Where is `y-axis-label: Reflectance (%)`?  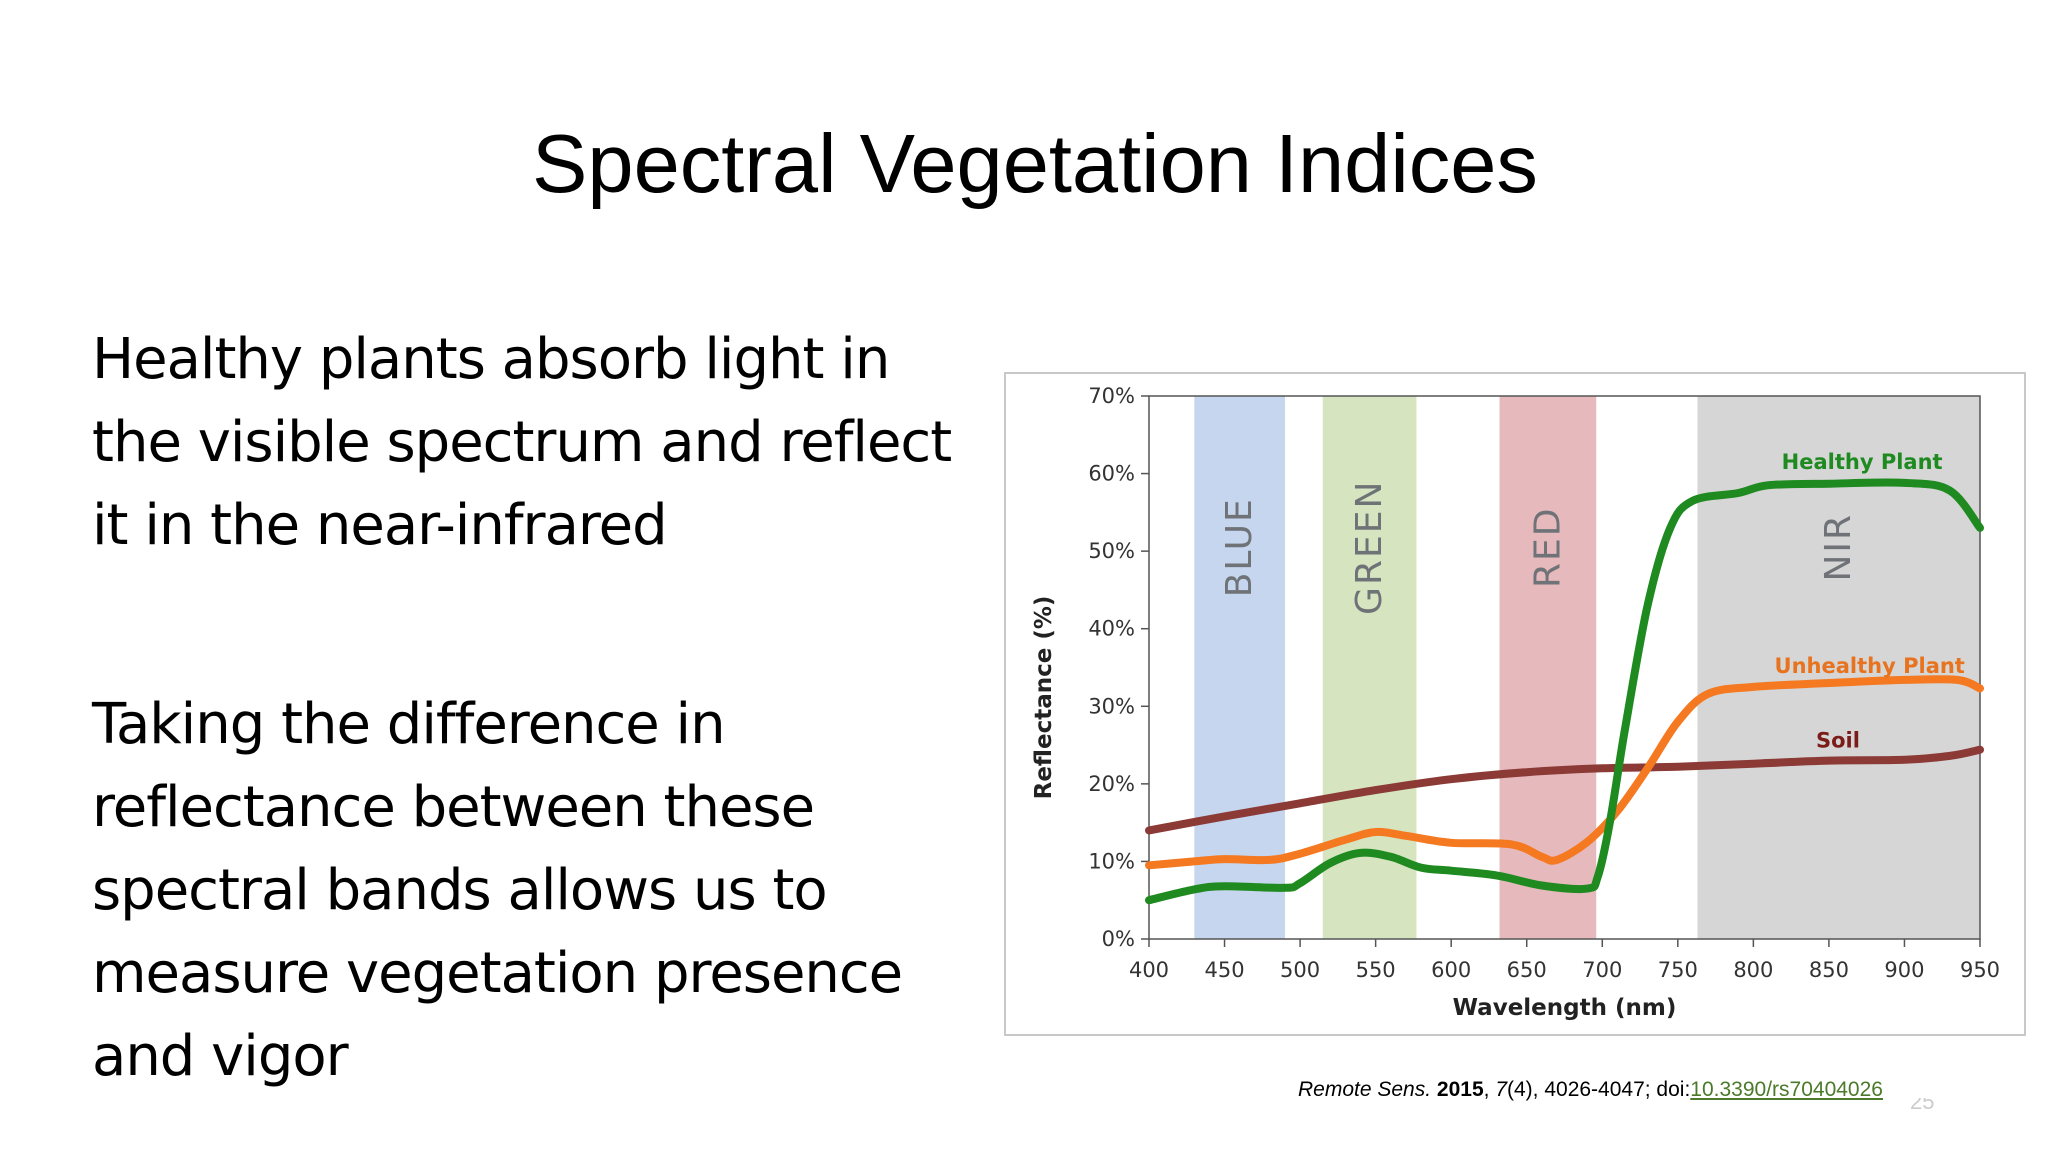
y-axis-label: Reflectance (%) is located at coordinates (1044, 698).